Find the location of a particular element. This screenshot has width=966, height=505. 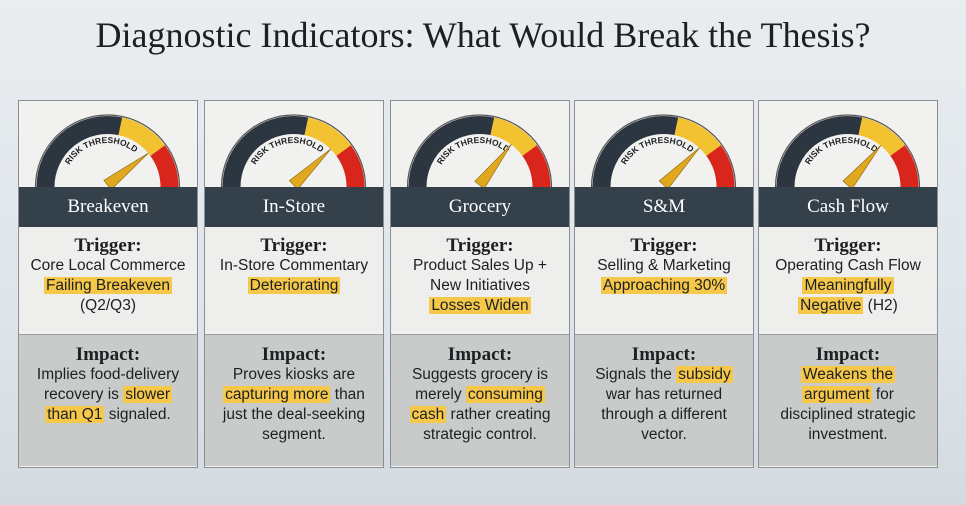

card-label: In-Store is located at coordinates (294, 207).